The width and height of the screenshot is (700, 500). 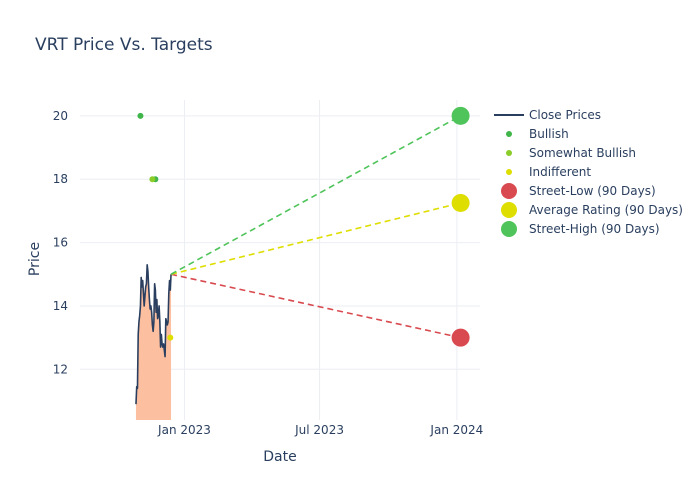 I want to click on legend-average-rating-90-days-swatch, so click(x=509, y=210).